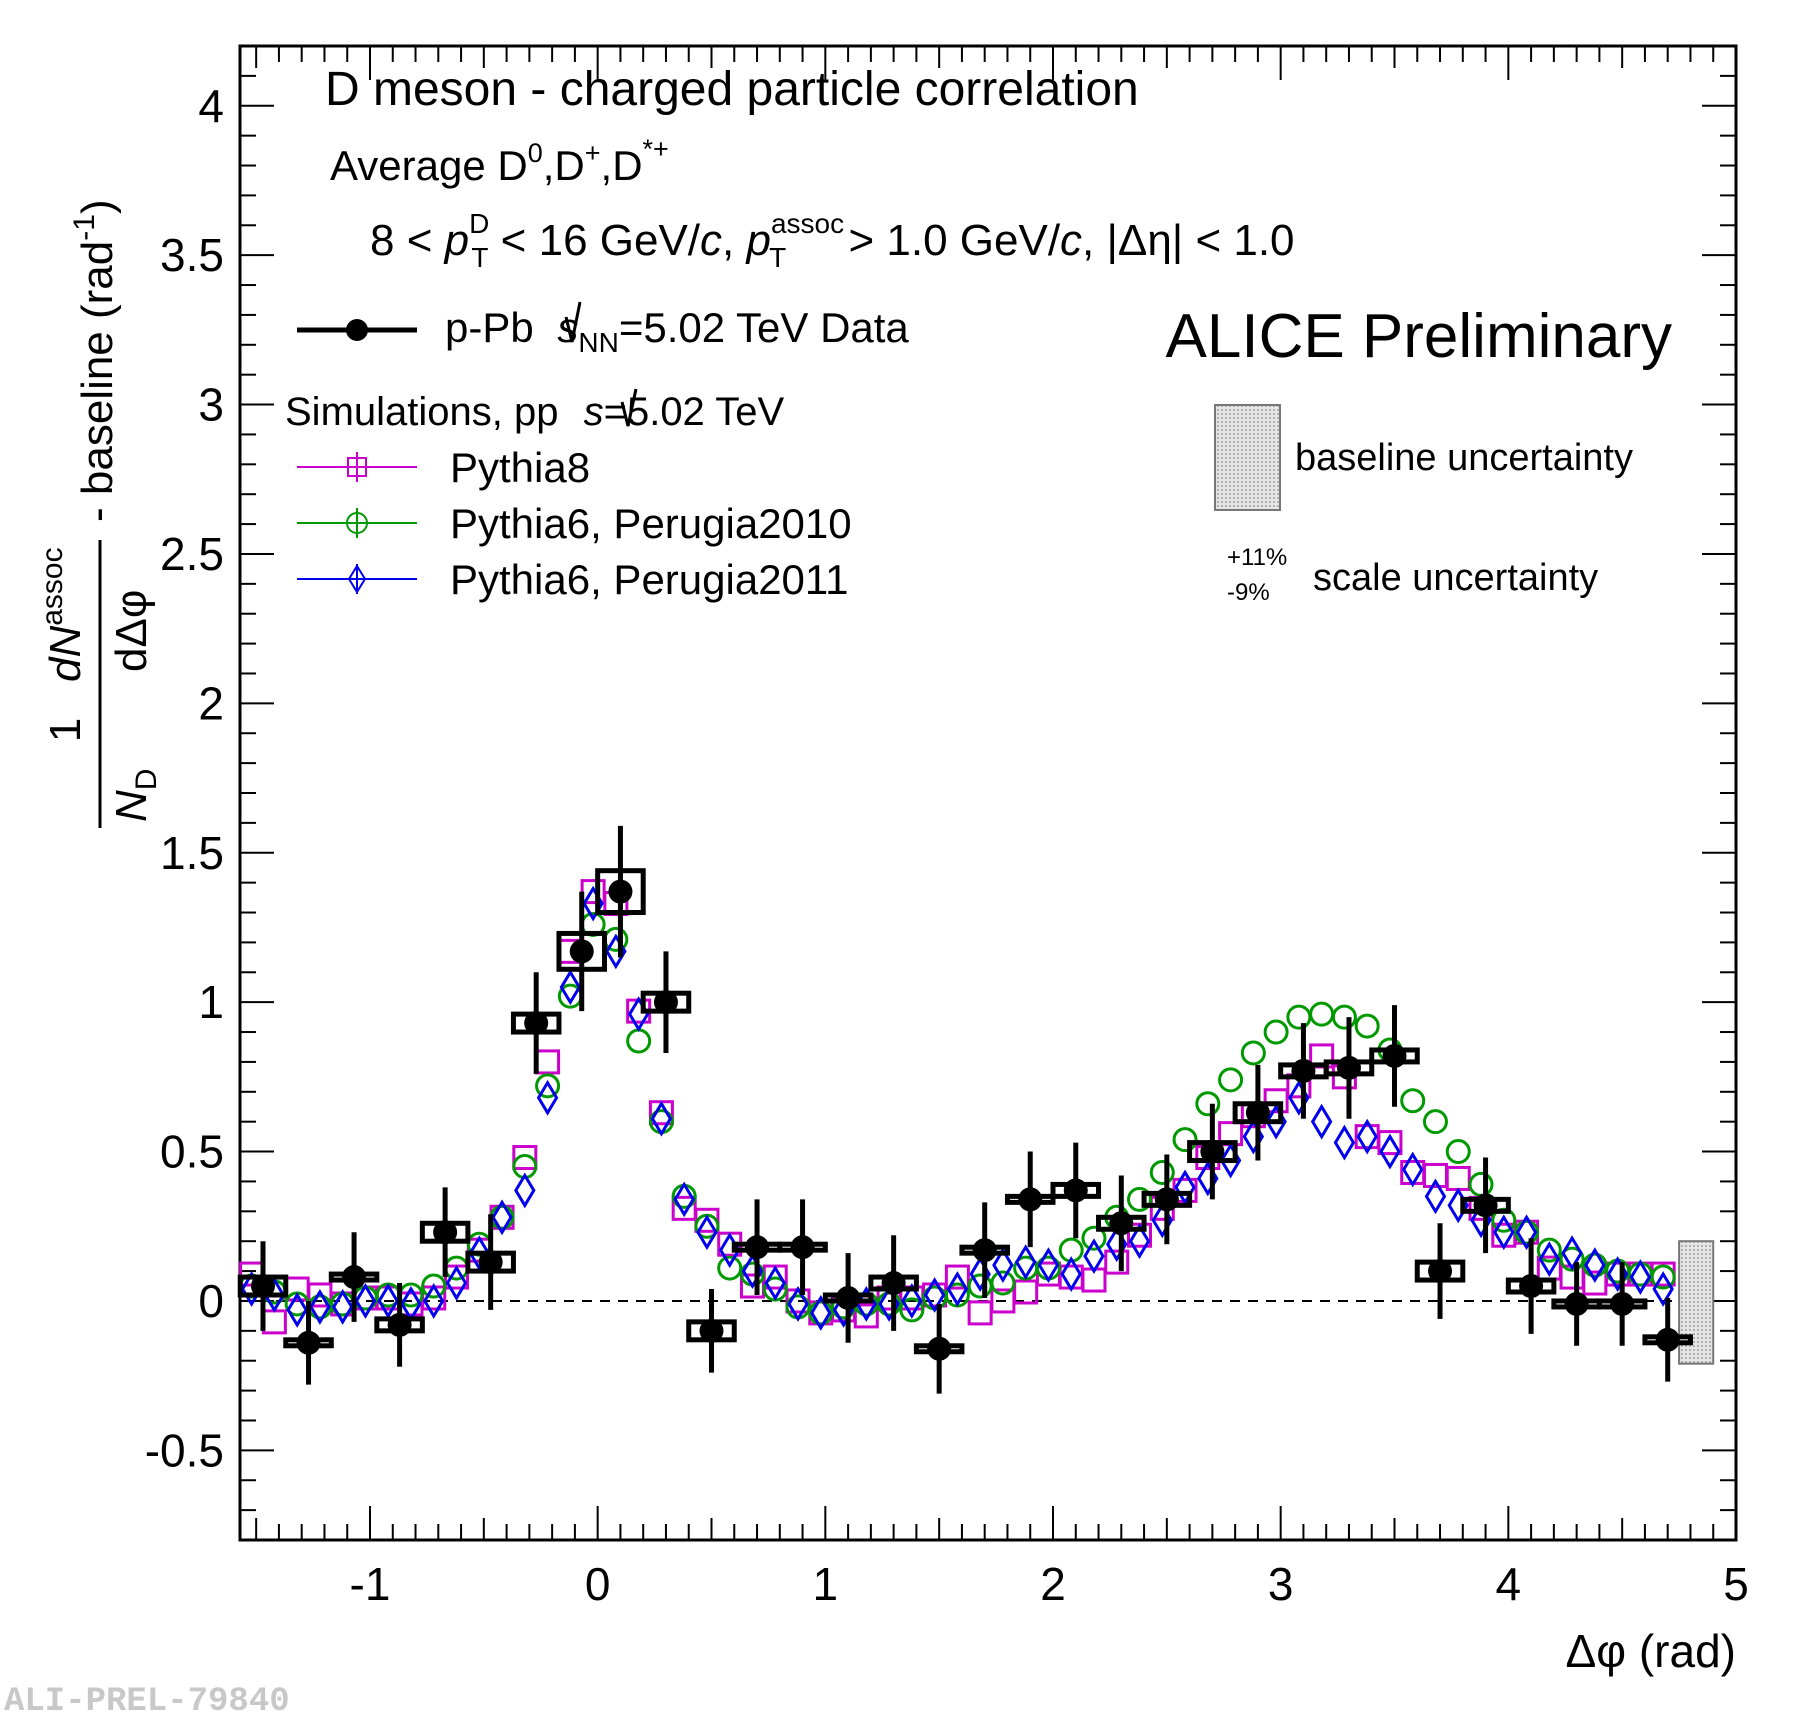  What do you see at coordinates (192, 554) in the screenshot?
I see `y-tick-label: 2.5` at bounding box center [192, 554].